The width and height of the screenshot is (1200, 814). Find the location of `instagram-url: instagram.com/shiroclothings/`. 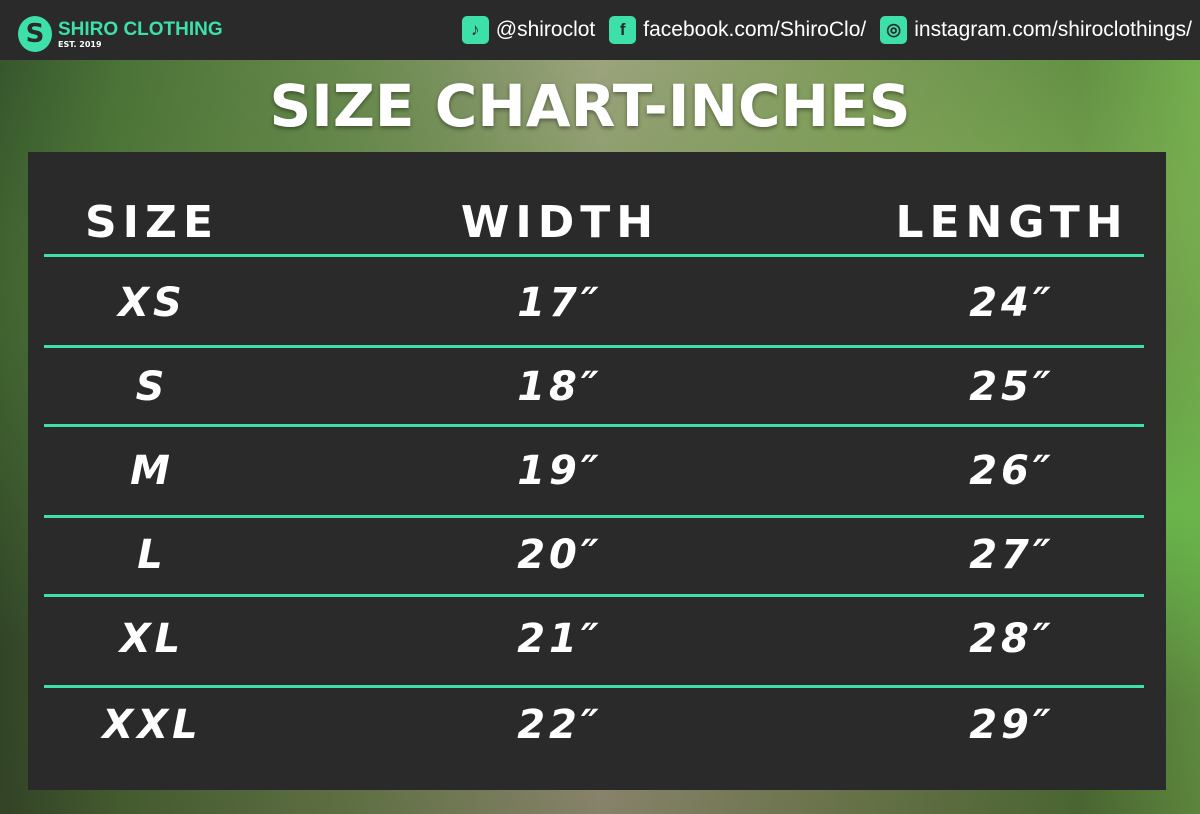

instagram-url: instagram.com/shiroclothings/ is located at coordinates (1053, 29).